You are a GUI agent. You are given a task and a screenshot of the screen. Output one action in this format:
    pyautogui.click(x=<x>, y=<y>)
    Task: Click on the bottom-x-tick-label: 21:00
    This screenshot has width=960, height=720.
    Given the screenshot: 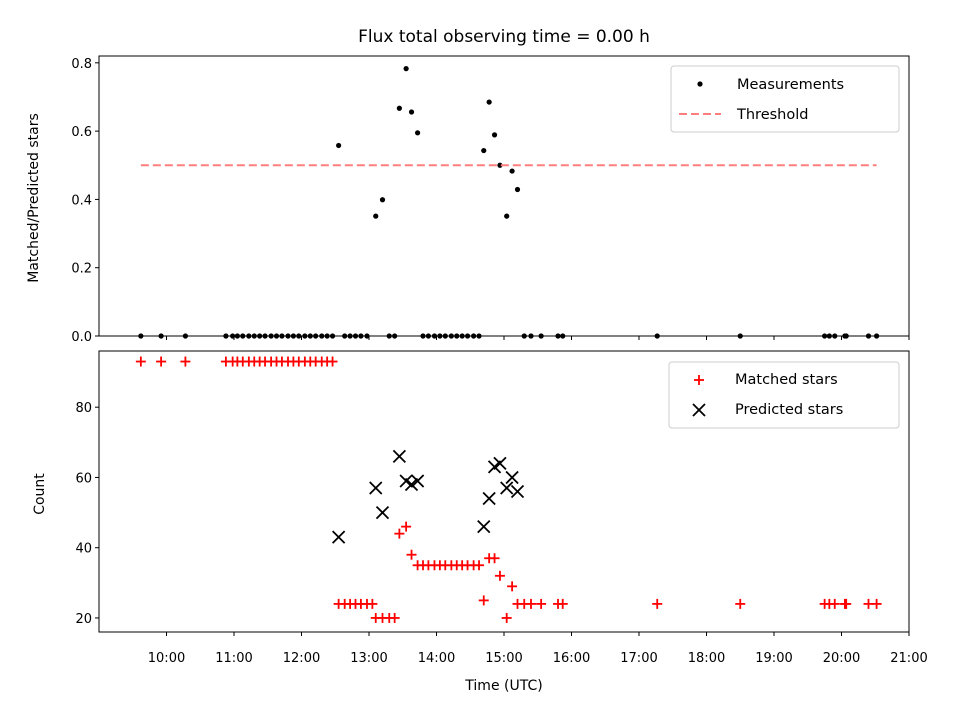 What is the action you would take?
    pyautogui.click(x=908, y=658)
    